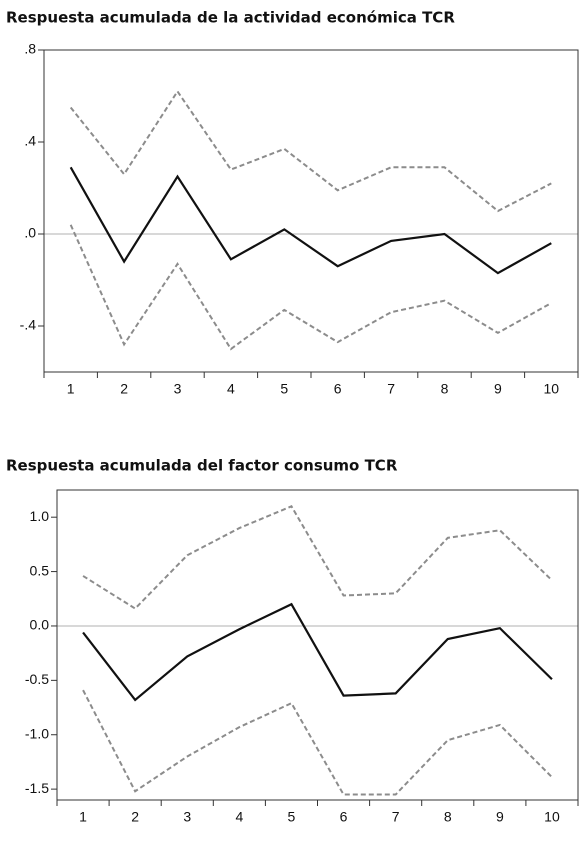 This screenshot has height=841, width=588. I want to click on y-tick-label: .8, so click(30, 49).